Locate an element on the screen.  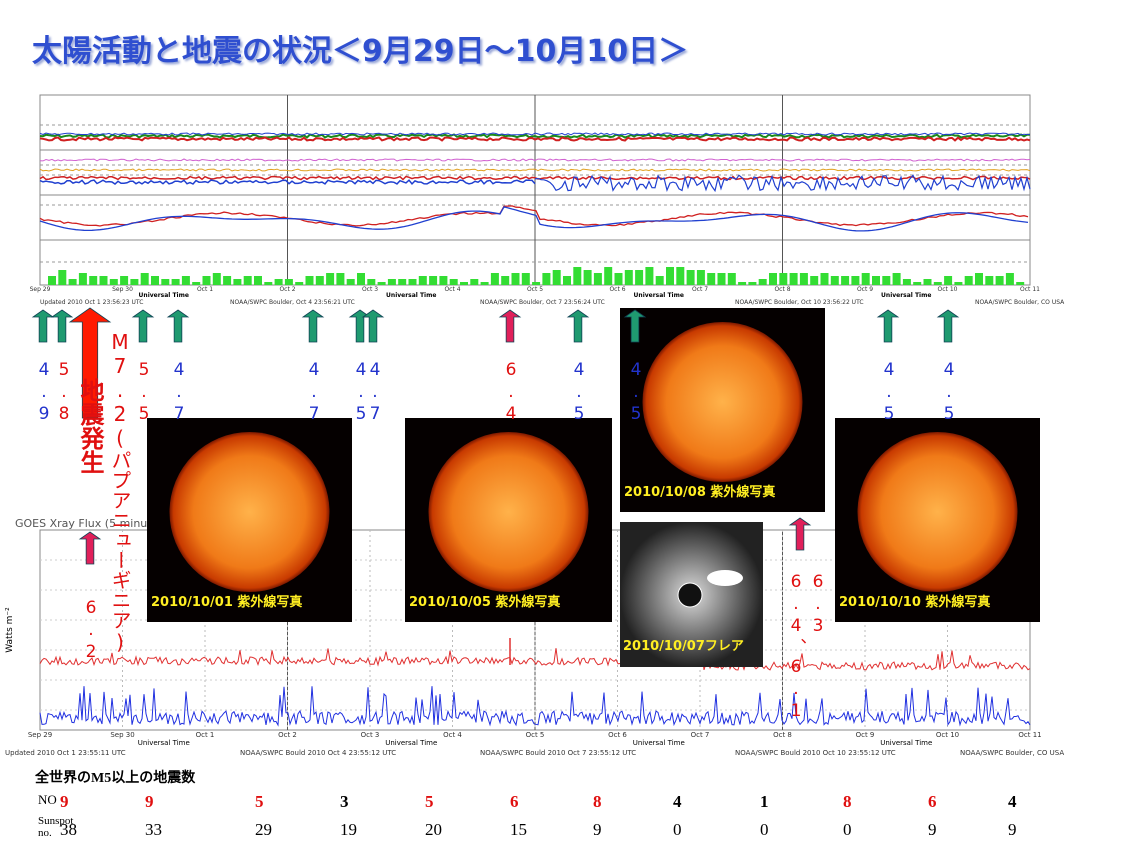
magnitude: 6.4、6.1 is located at coordinates (796, 647).